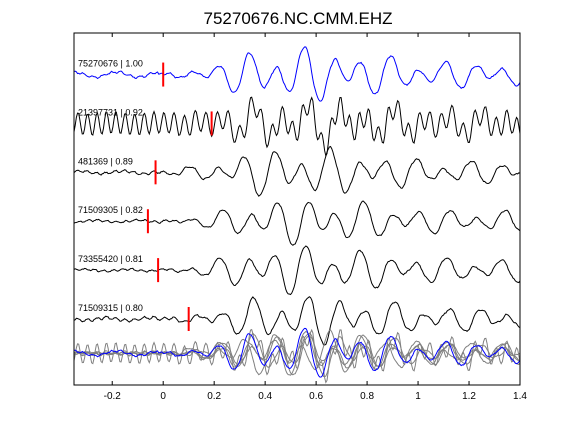 The height and width of the screenshot is (432, 576). What do you see at coordinates (298, 18) in the screenshot?
I see `chart-title: 75270676.NC.CMM.EHZ` at bounding box center [298, 18].